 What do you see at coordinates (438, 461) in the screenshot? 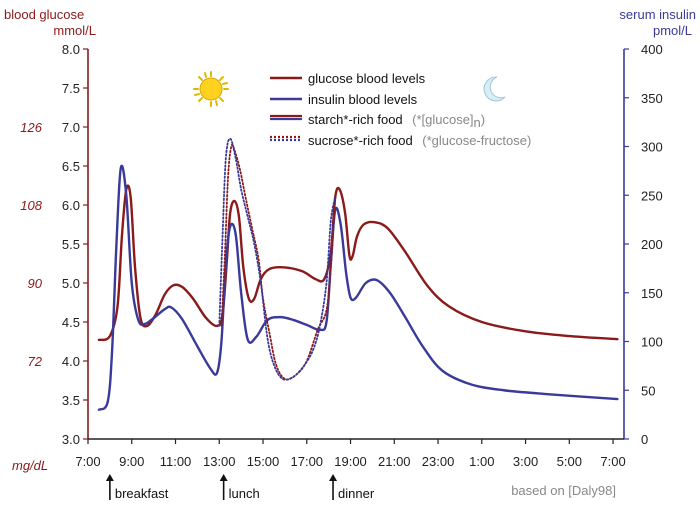
I see `x-tick-label: 23:00` at bounding box center [438, 461].